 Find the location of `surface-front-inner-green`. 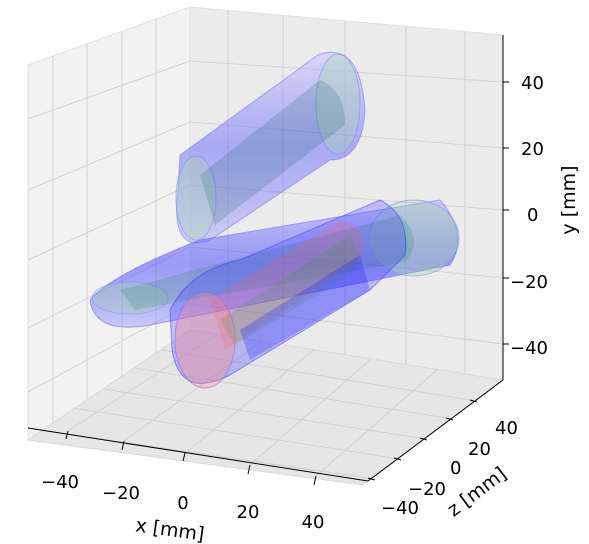

surface-front-inner-green is located at coordinates (289, 290).